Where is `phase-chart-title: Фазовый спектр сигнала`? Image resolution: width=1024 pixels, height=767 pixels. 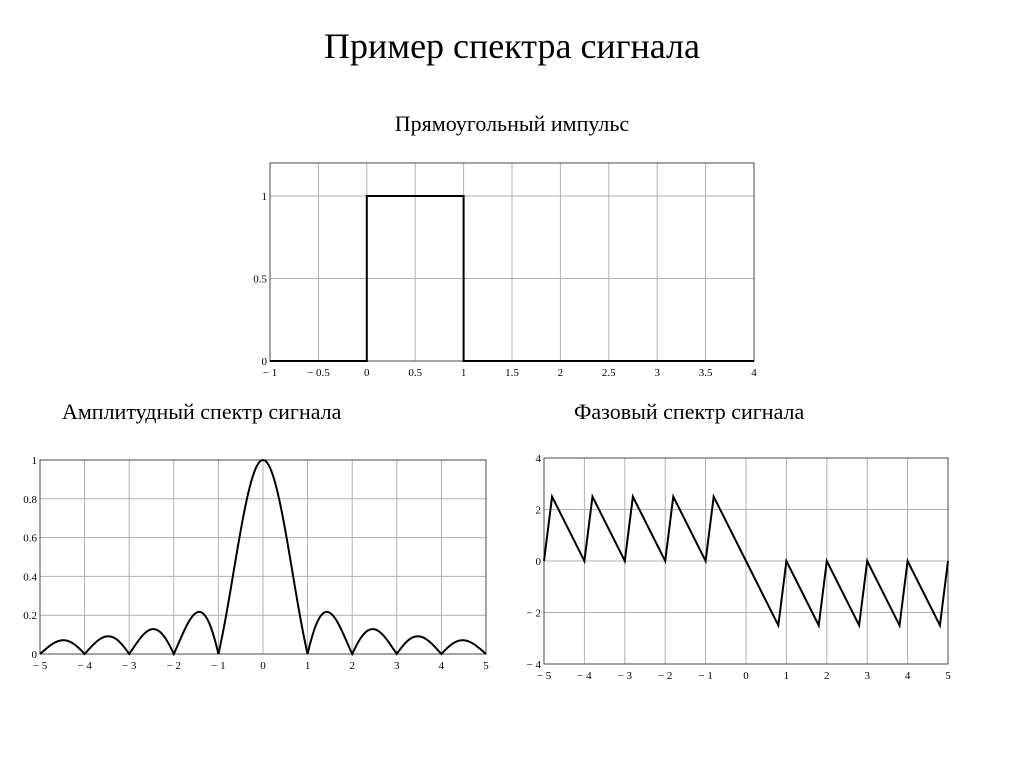 phase-chart-title: Фазовый спектр сигнала is located at coordinates (689, 411).